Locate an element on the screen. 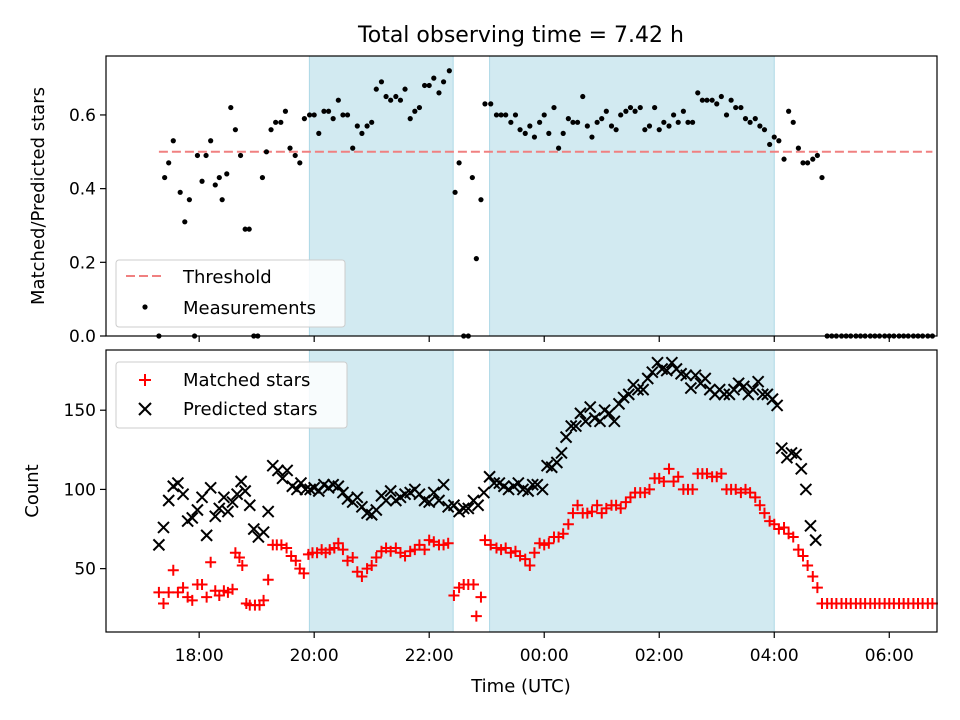  legend-matched-swatch is located at coordinates (145, 380).